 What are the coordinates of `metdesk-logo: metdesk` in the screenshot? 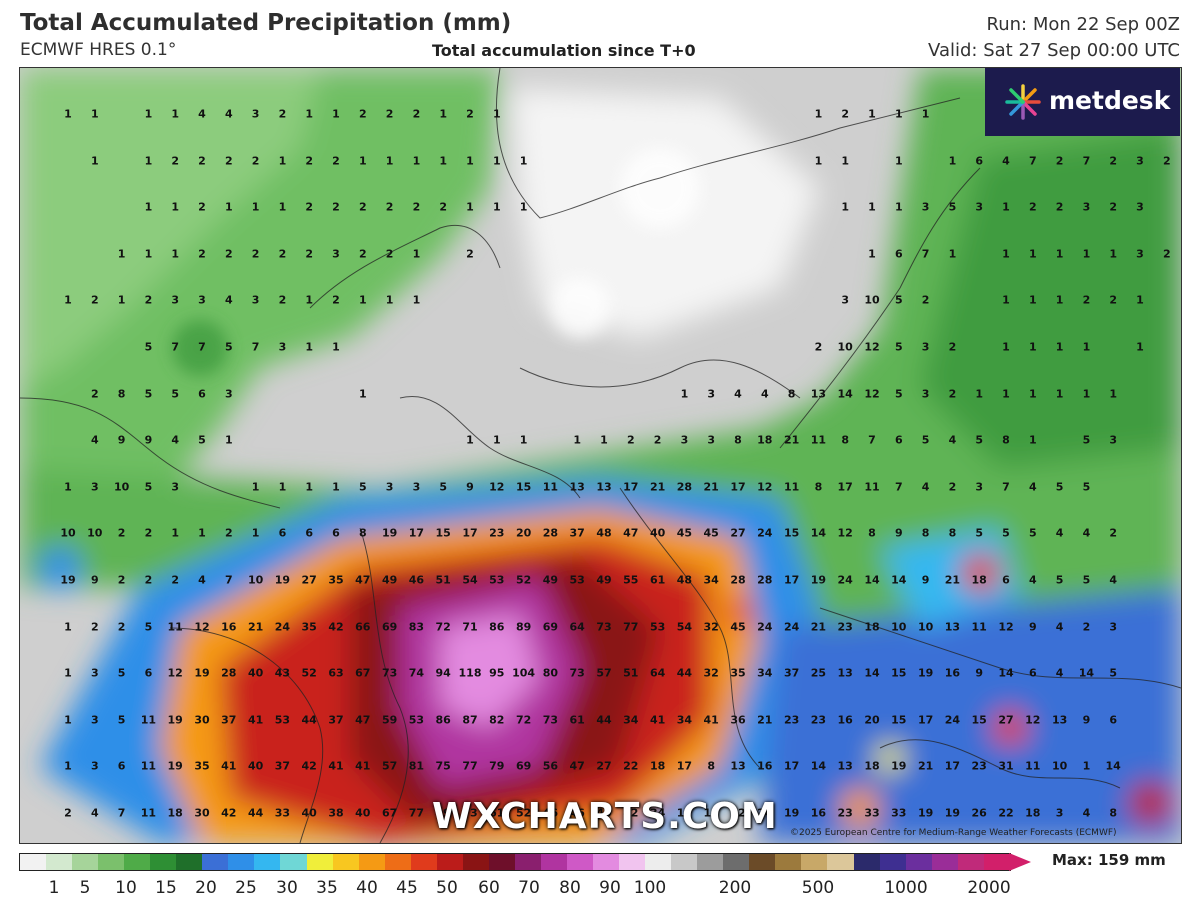 It's located at (1082, 102).